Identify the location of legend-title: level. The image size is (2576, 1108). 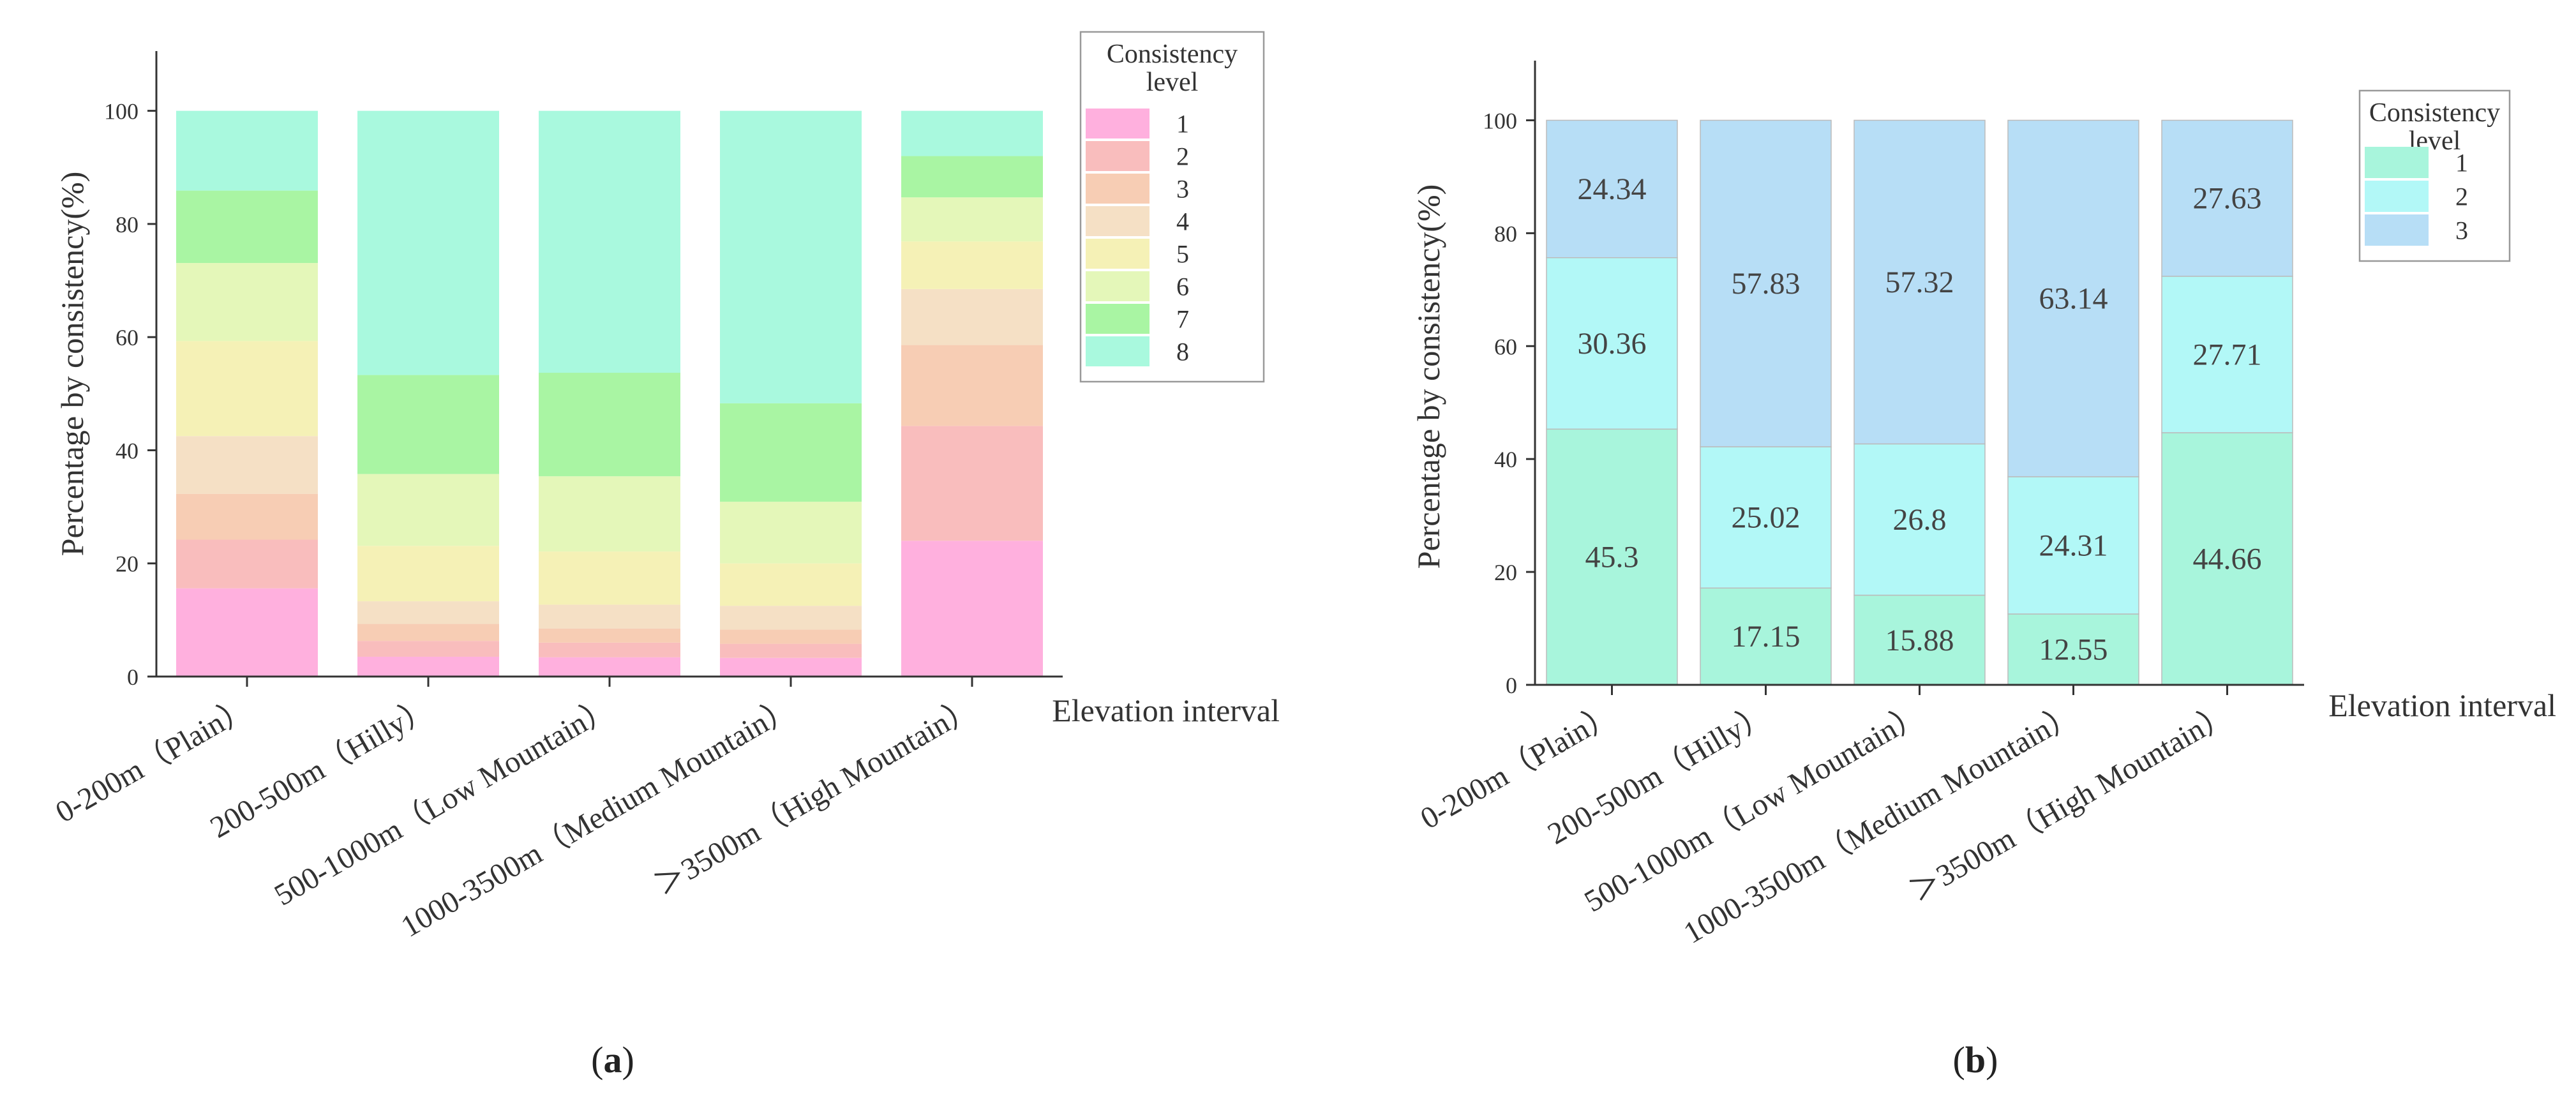
(1172, 82).